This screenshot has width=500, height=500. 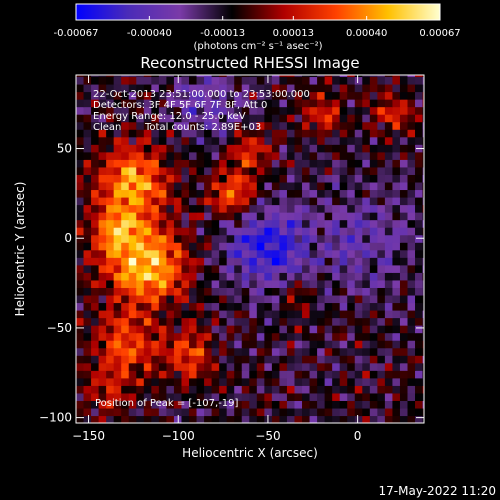 What do you see at coordinates (439, 33) in the screenshot?
I see `colorbar-tick-label: 0.00067` at bounding box center [439, 33].